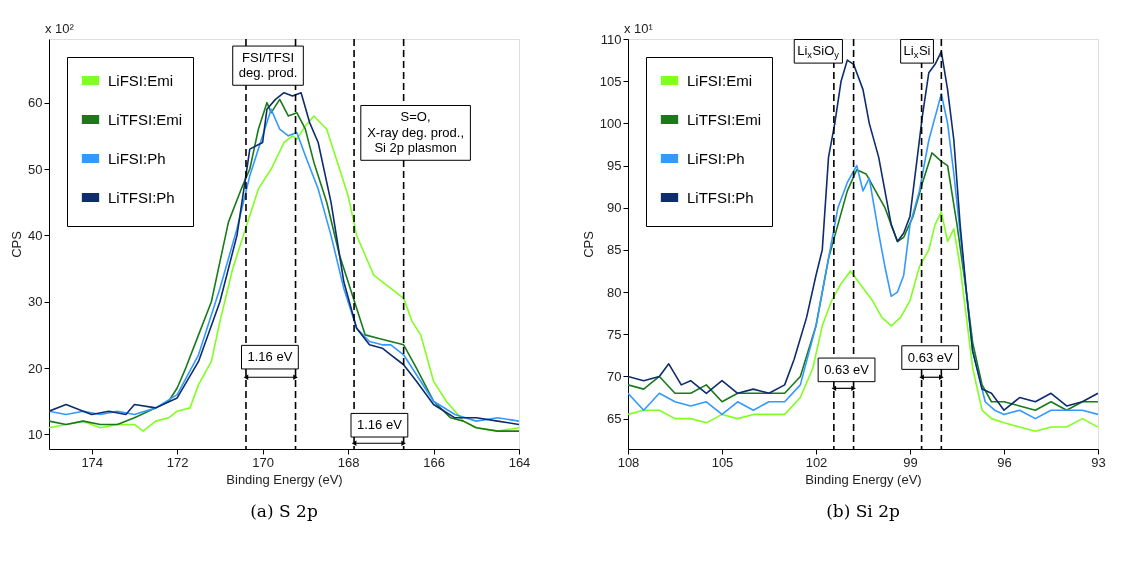 This screenshot has height=565, width=1144. I want to click on text: x 10¹, so click(639, 28).